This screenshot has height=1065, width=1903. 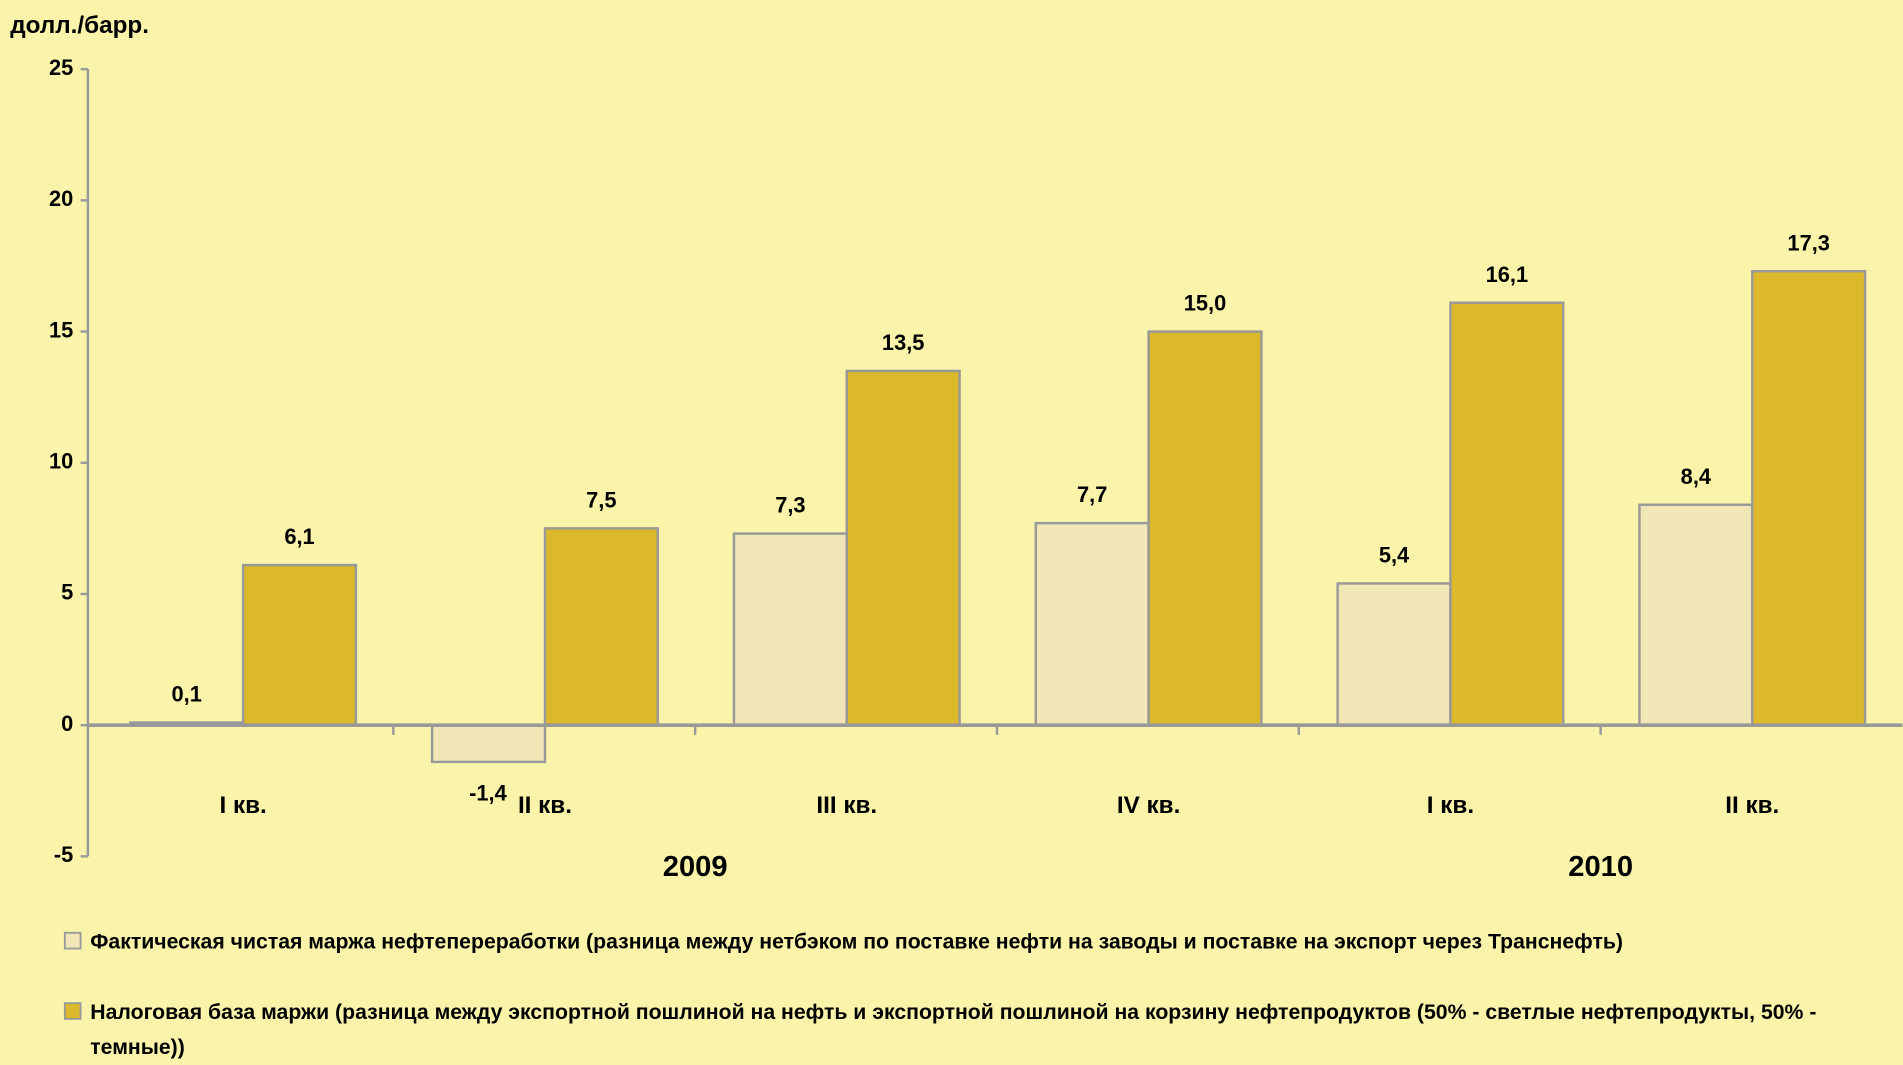 What do you see at coordinates (903, 342) in the screenshot?
I see `data-label: 13,5` at bounding box center [903, 342].